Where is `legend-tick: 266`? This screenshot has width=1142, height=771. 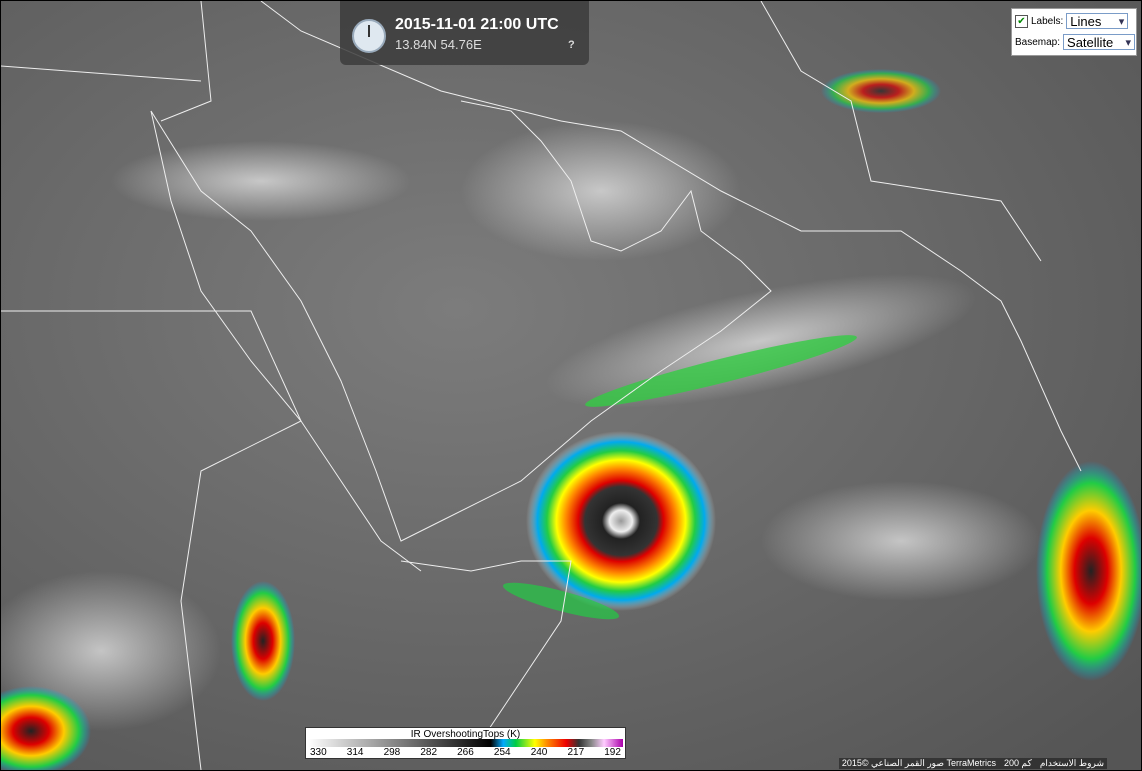 legend-tick: 266 is located at coordinates (465, 752).